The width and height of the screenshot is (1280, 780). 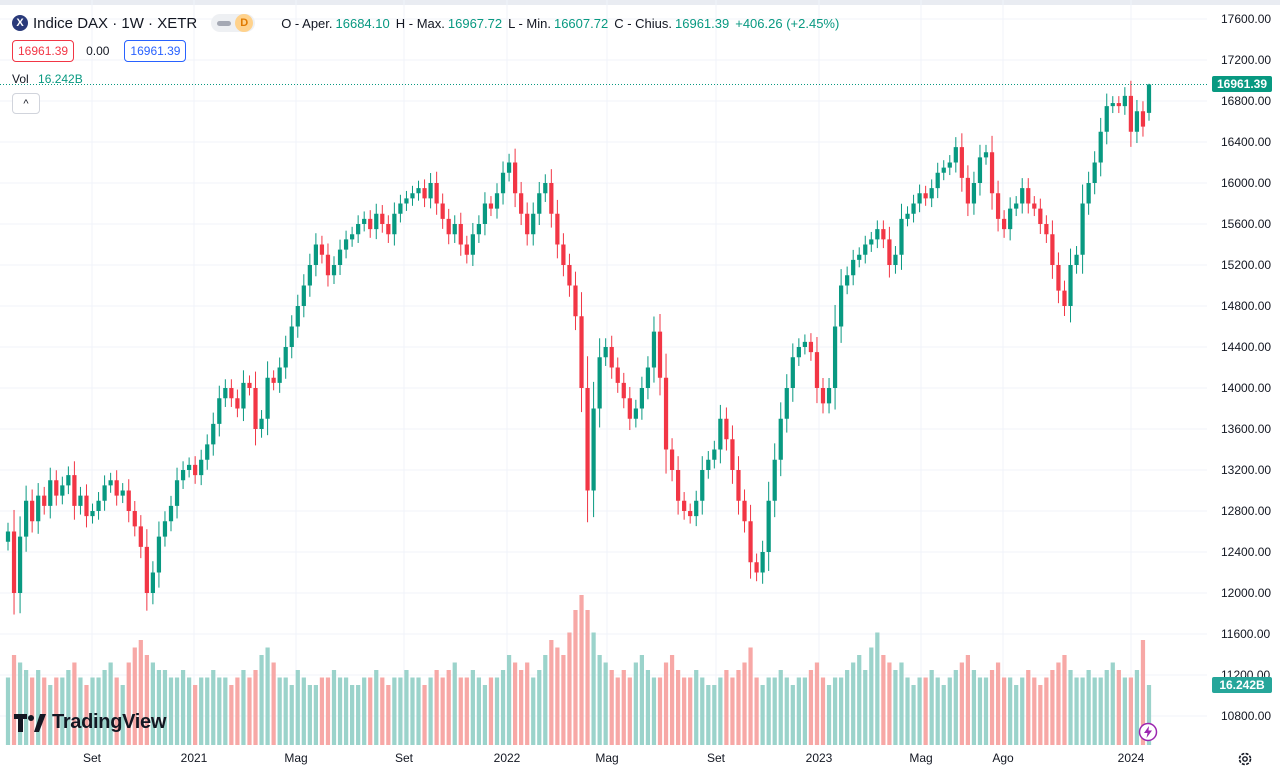 I want to click on collapse-legend-button: ^, so click(x=26, y=103).